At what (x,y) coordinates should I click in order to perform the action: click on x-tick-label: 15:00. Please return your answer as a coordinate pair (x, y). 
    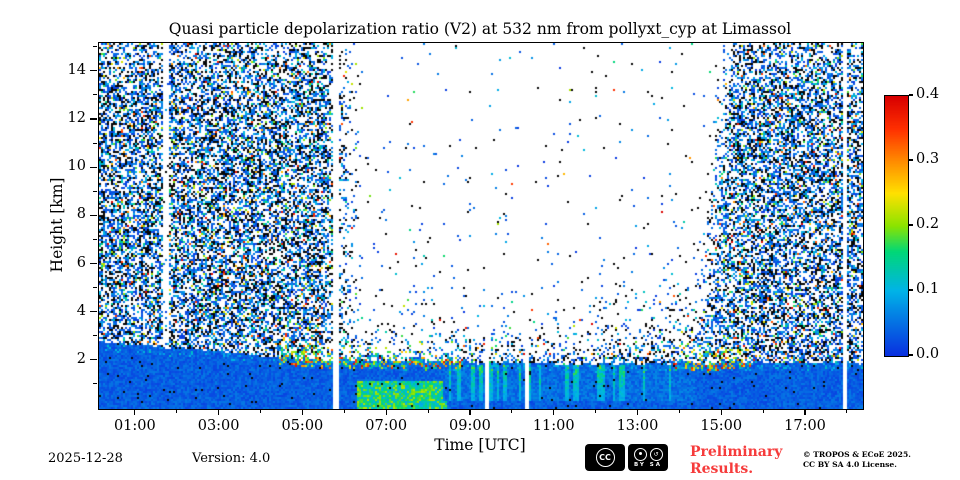
    Looking at the image, I should click on (721, 426).